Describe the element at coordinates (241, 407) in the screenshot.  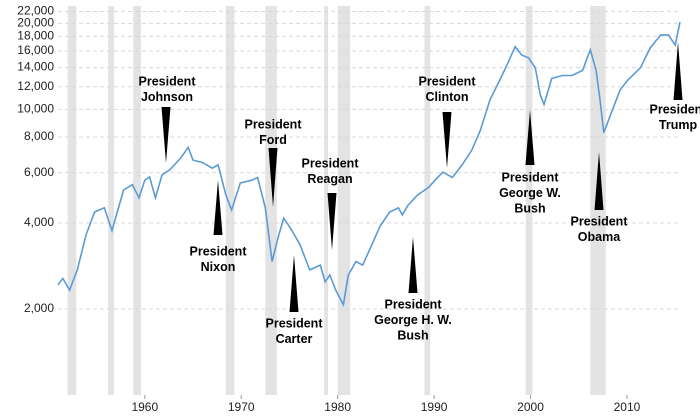
I see `x-tick-label: 1970` at that location.